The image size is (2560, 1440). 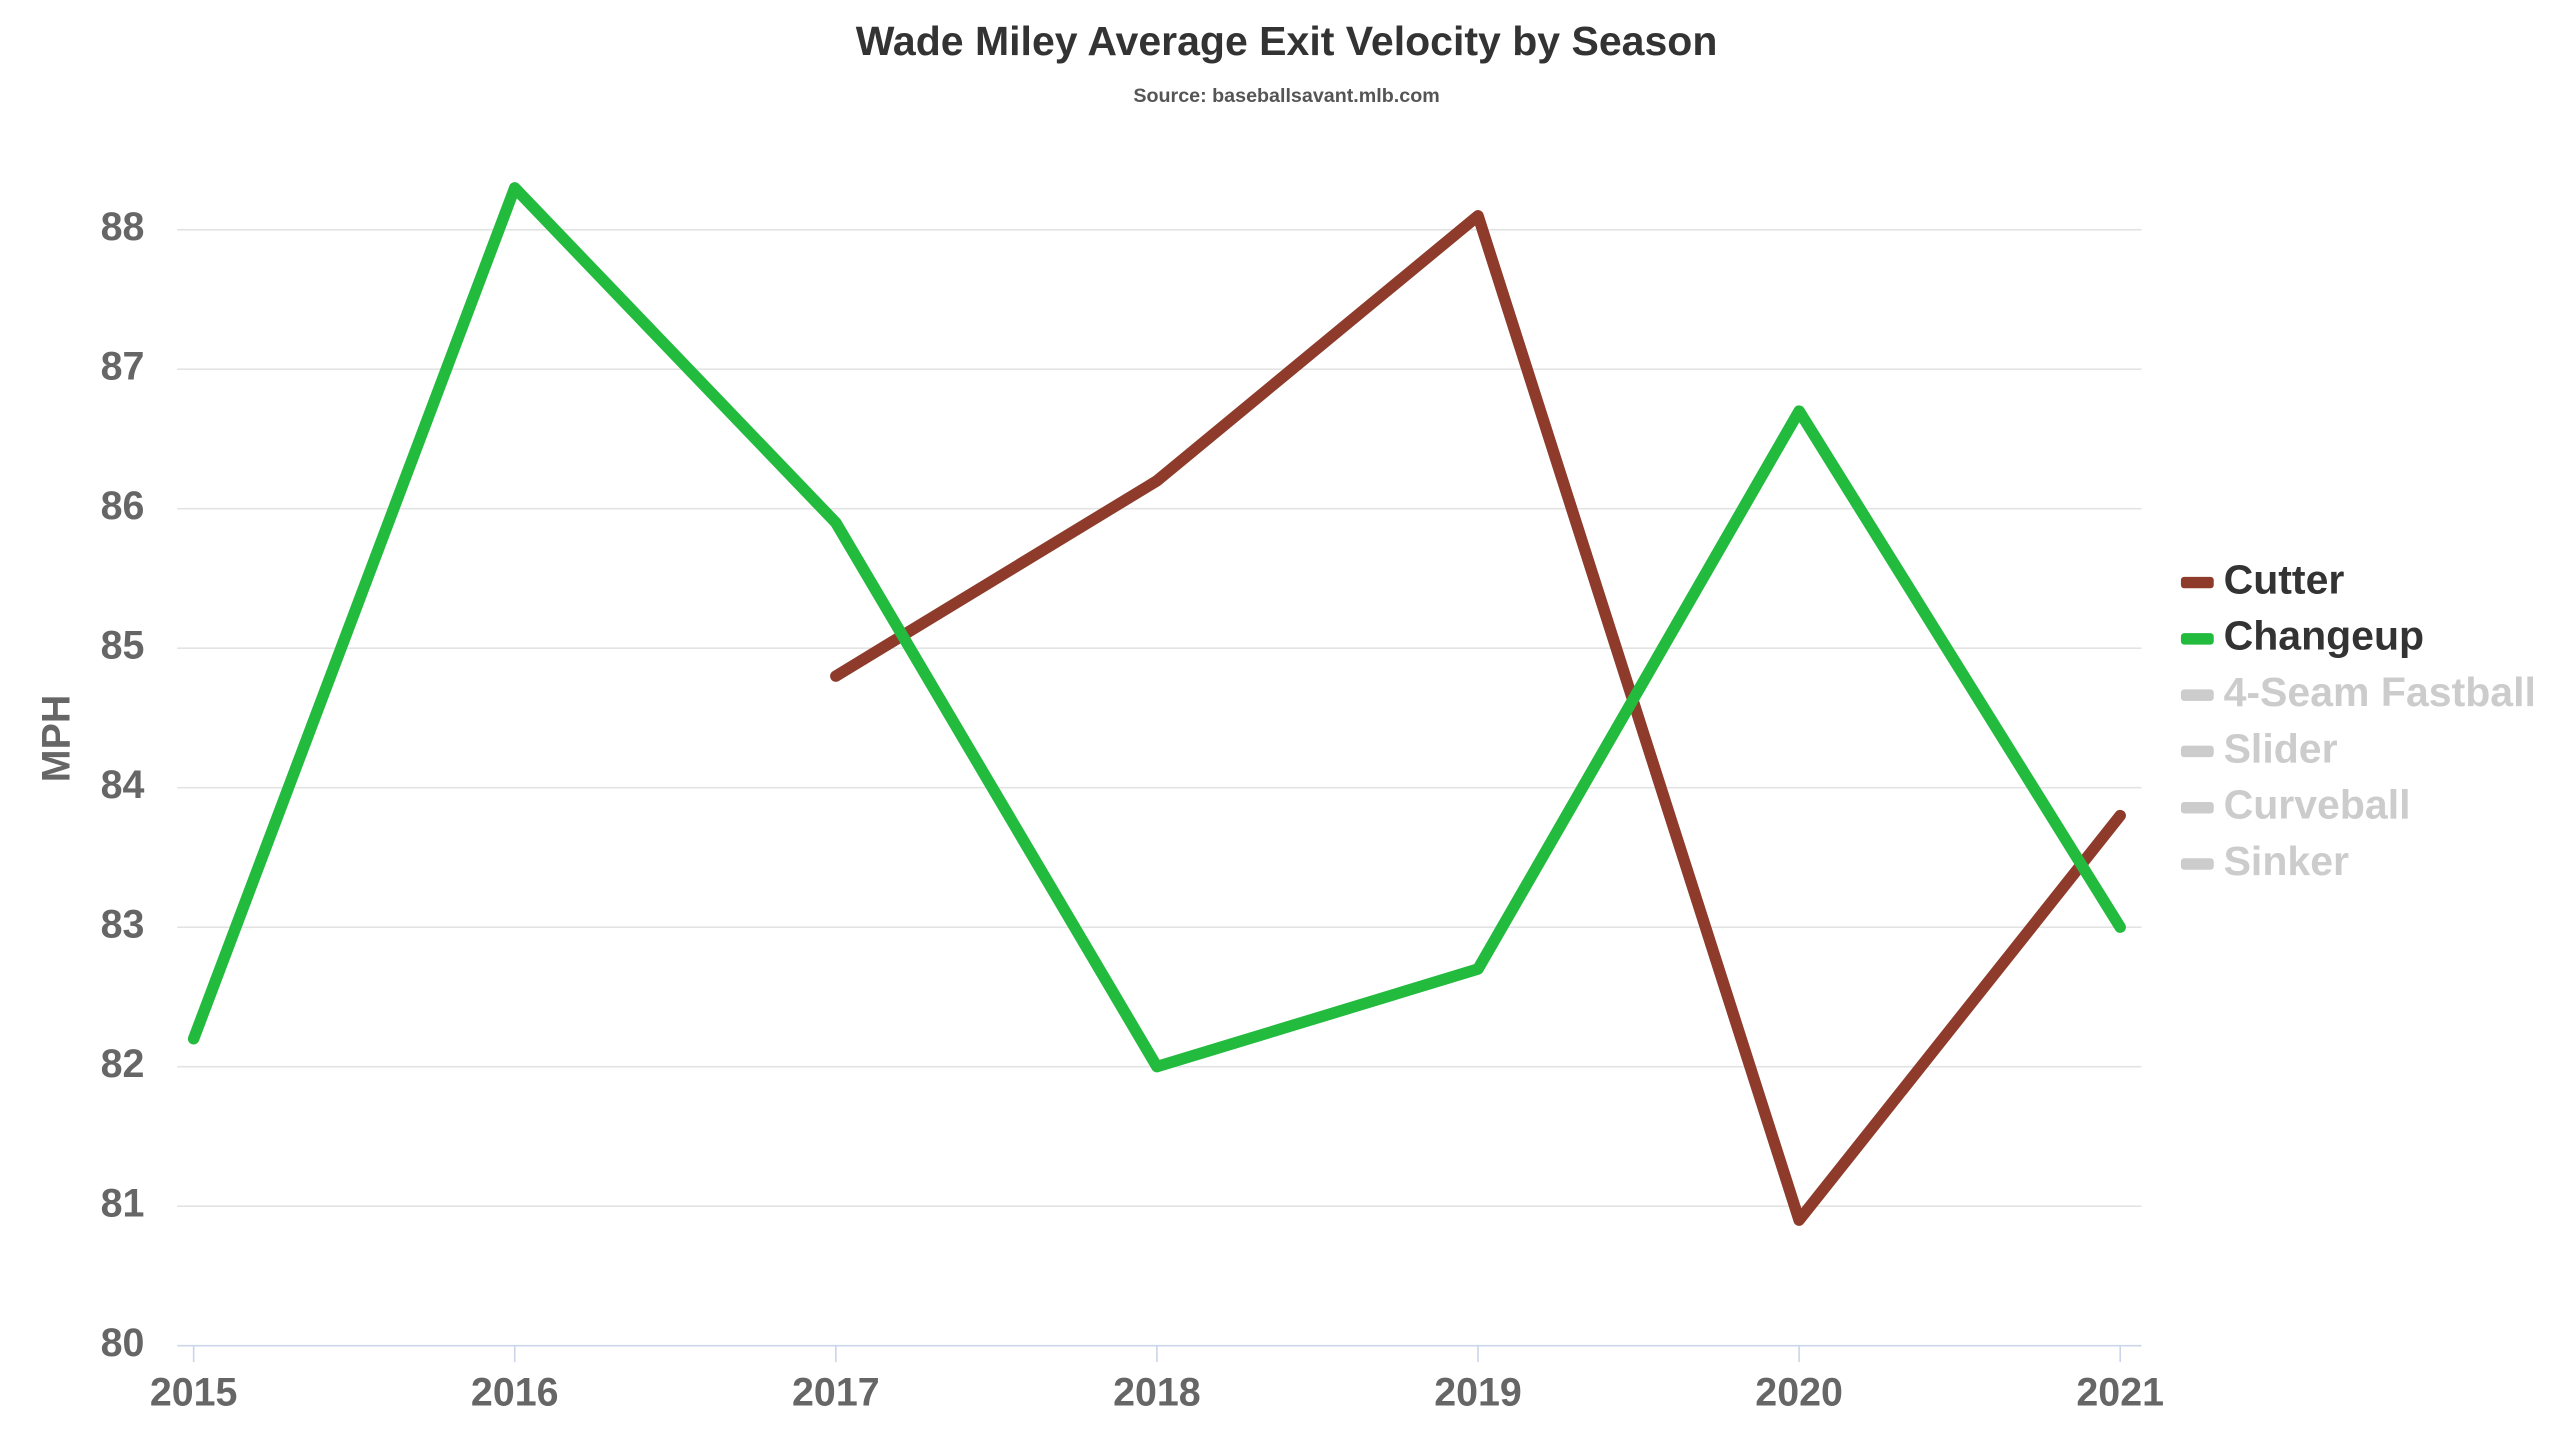 I want to click on y-tick-label: 88, so click(x=123, y=227).